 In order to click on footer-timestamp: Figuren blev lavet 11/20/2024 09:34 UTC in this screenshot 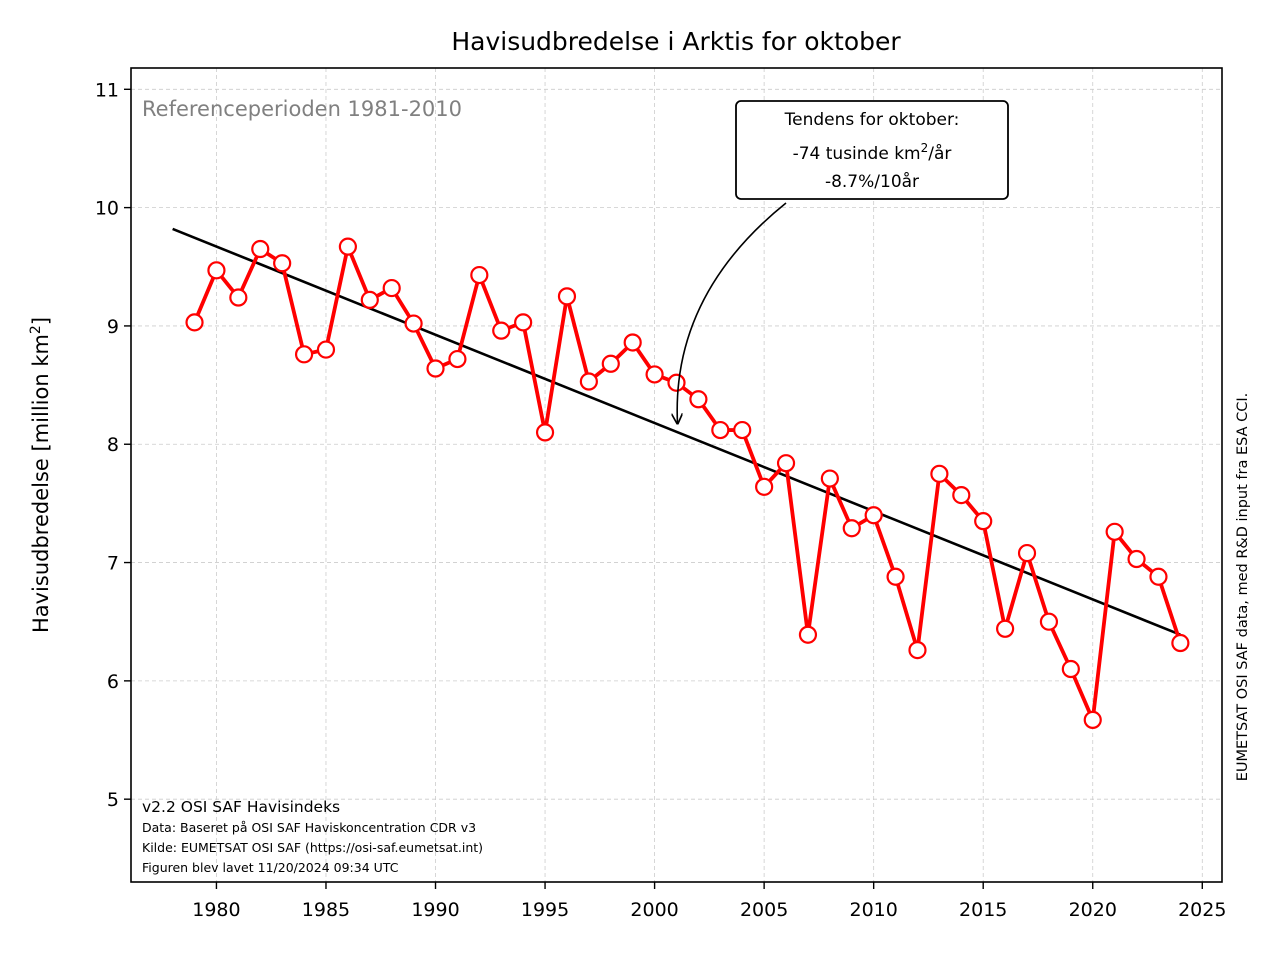, I will do `click(270, 867)`.